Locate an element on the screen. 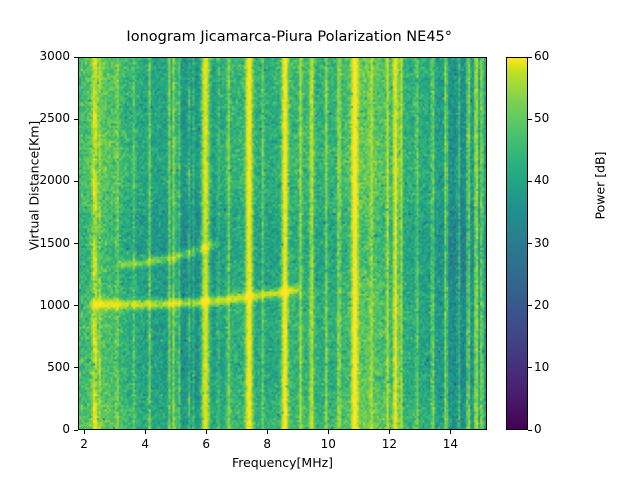  x-tick-label: 6 is located at coordinates (206, 444).